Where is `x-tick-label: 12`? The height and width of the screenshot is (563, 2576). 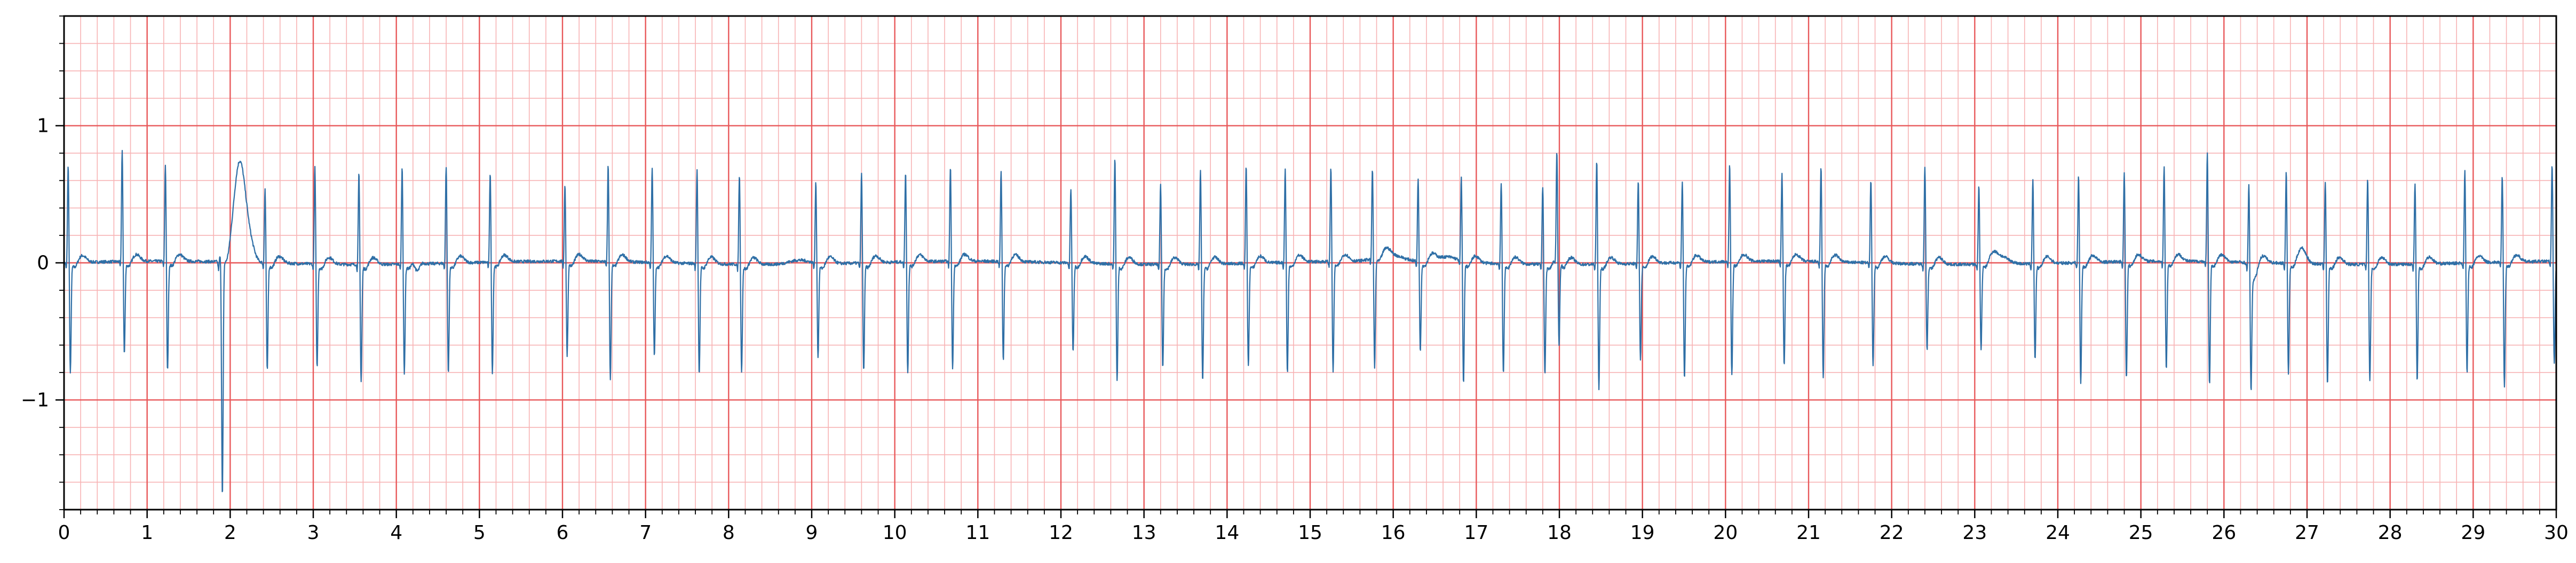 x-tick-label: 12 is located at coordinates (1061, 533).